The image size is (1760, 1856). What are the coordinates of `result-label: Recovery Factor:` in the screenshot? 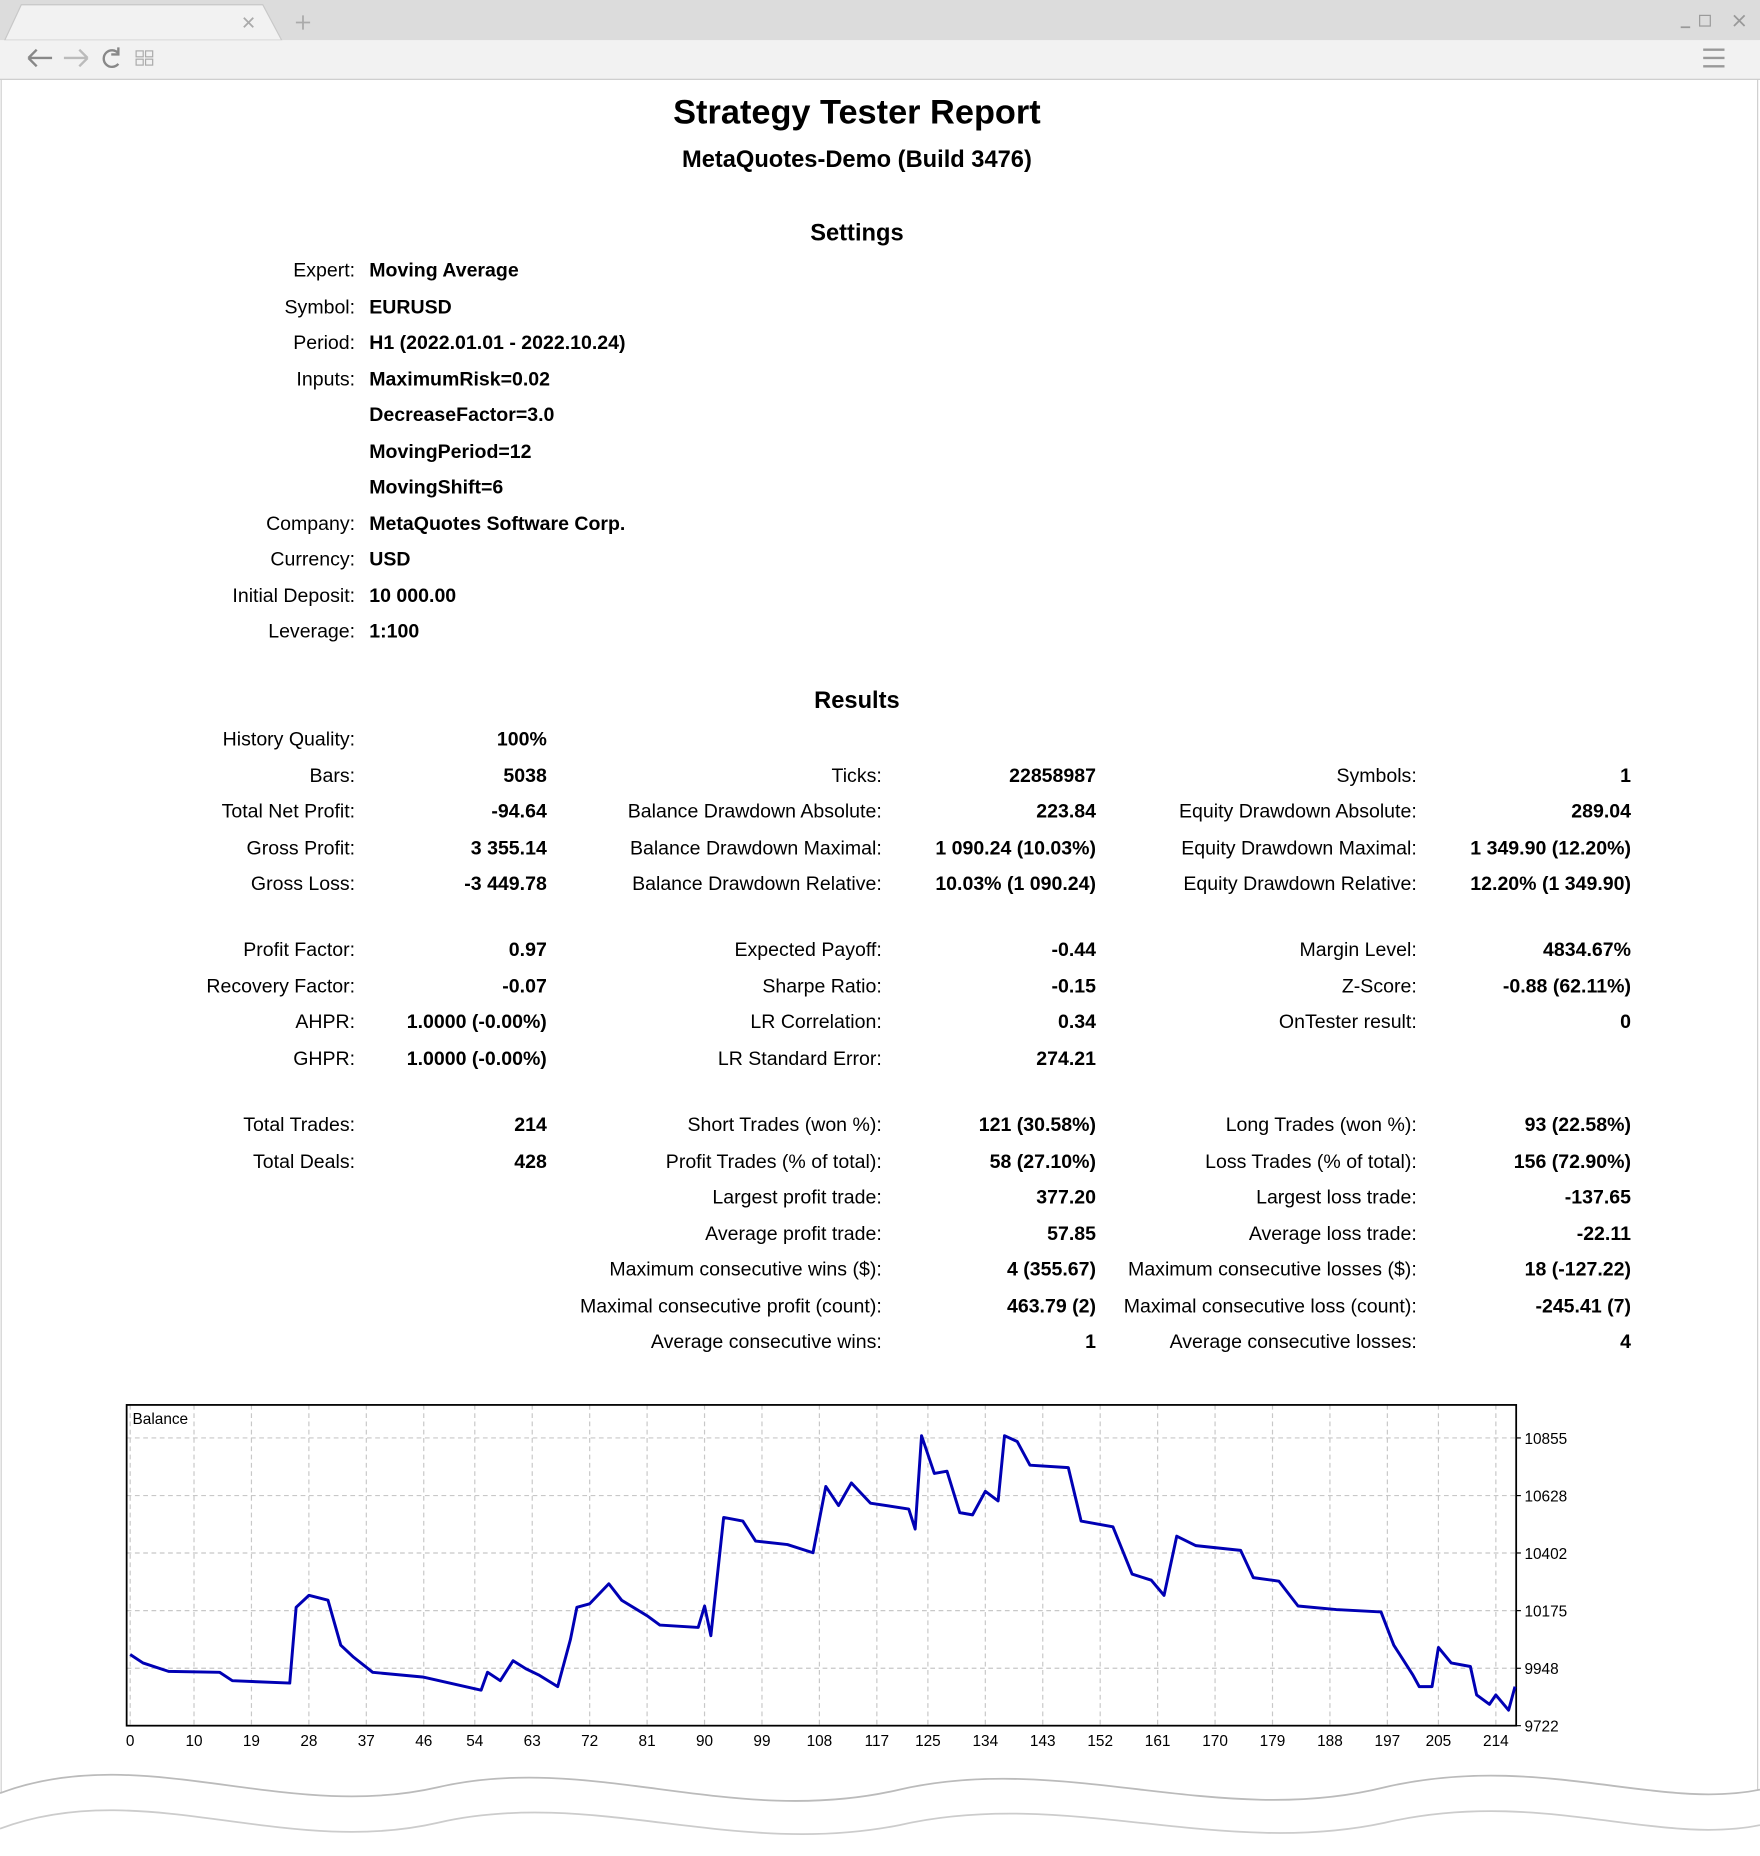 It's located at (281, 986).